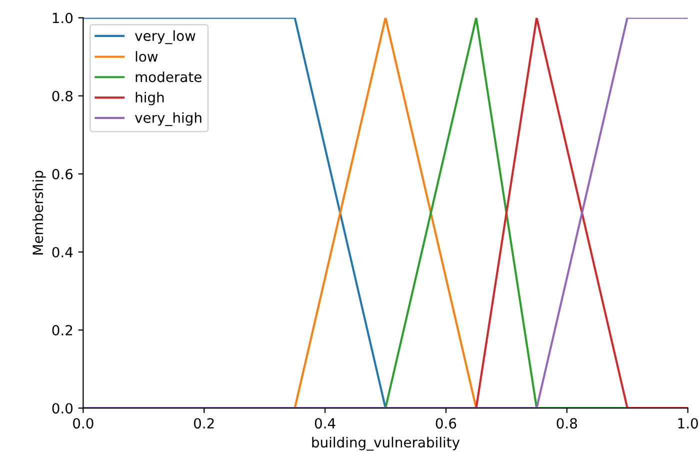  I want to click on x-tick-label: 0.4, so click(325, 423).